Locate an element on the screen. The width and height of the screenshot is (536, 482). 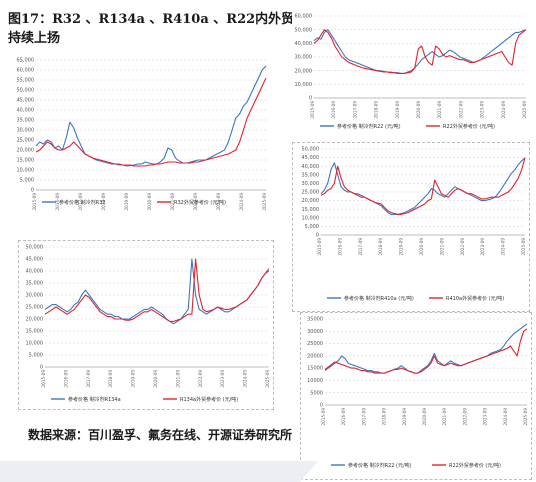
legend-label: R410a外贸参考价 (元/吨) is located at coordinates (475, 298).